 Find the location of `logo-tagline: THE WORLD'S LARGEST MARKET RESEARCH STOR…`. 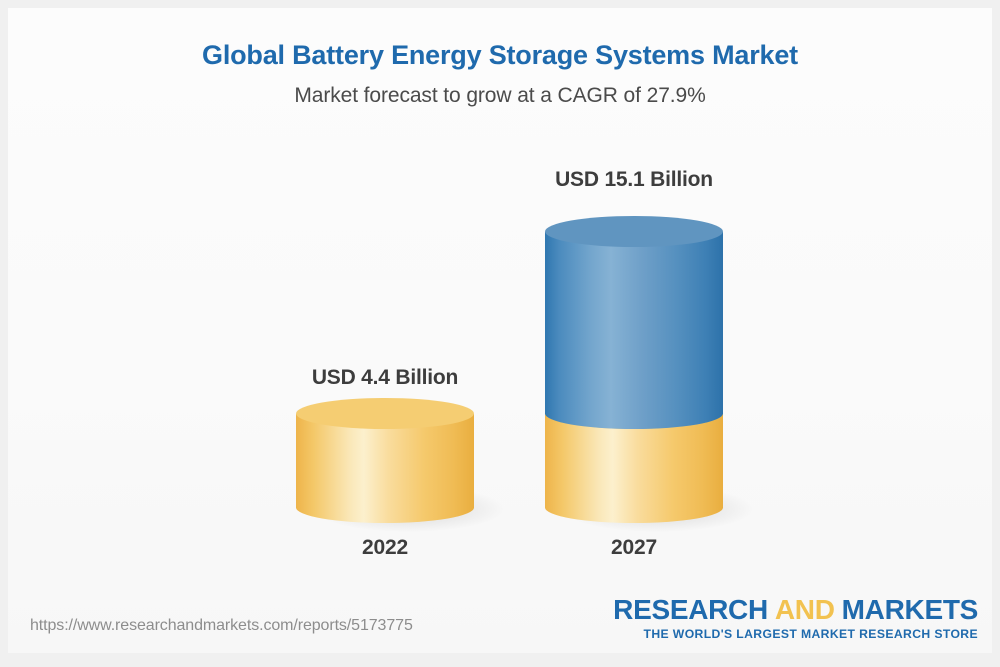

logo-tagline: THE WORLD'S LARGEST MARKET RESEARCH STOR… is located at coordinates (810, 634).